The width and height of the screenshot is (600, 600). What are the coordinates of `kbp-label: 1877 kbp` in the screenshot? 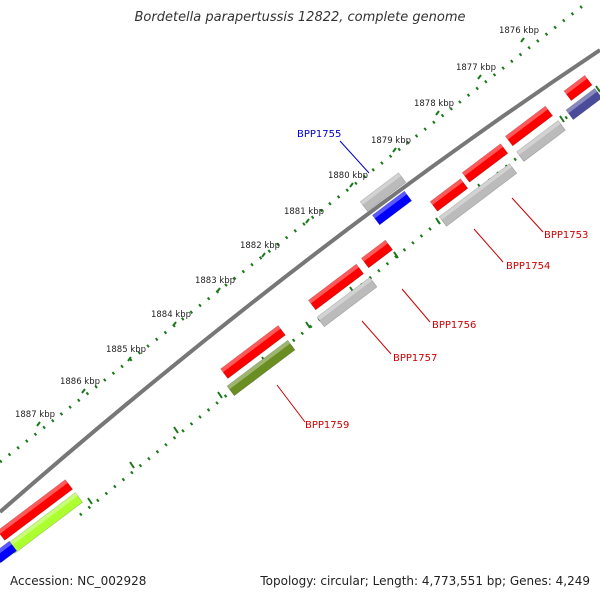 It's located at (476, 68).